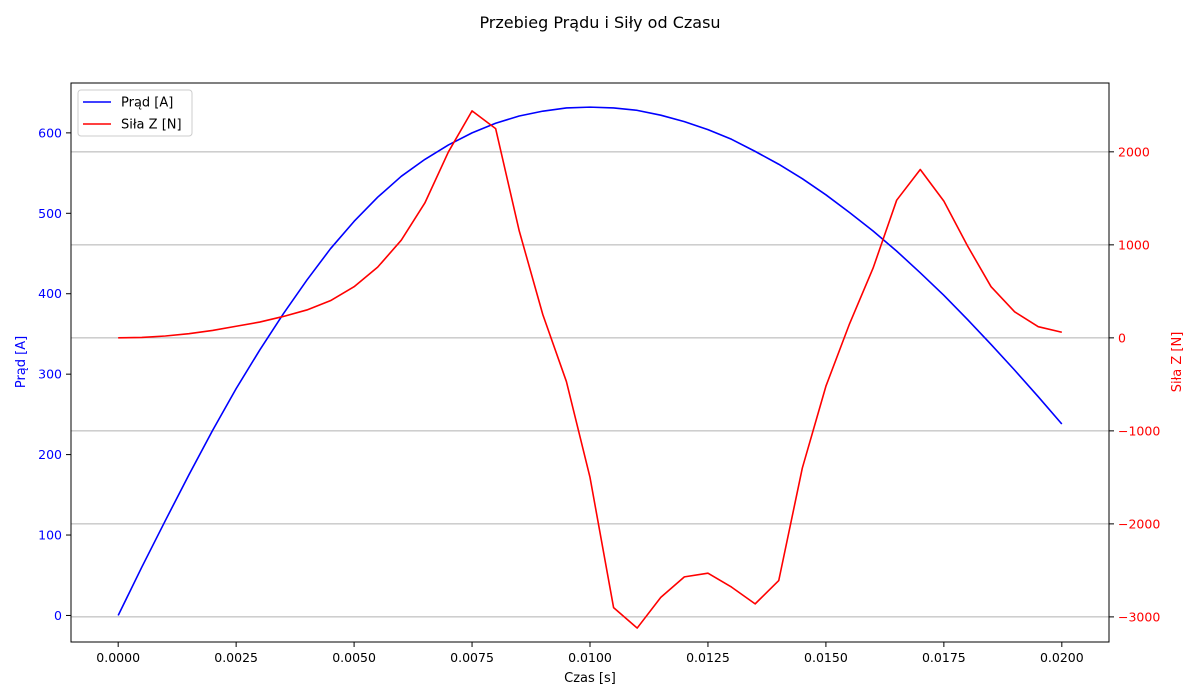 This screenshot has width=1200, height=700. What do you see at coordinates (50, 293) in the screenshot?
I see `y-left-tick-label: 400` at bounding box center [50, 293].